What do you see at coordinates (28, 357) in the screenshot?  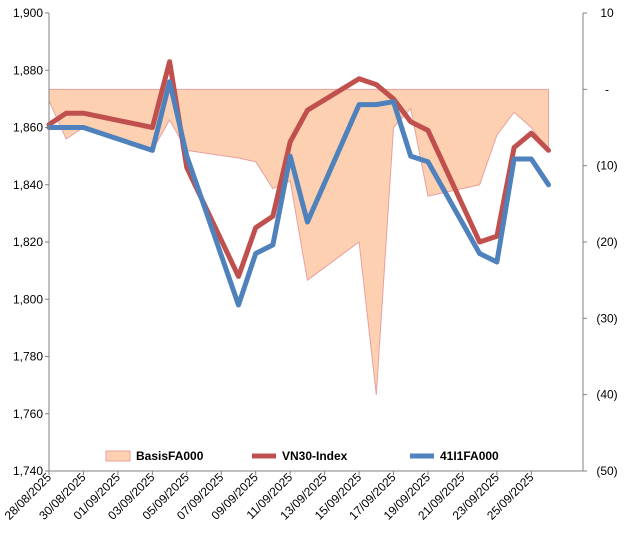 I see `y-left-tick-label: 1,780` at bounding box center [28, 357].